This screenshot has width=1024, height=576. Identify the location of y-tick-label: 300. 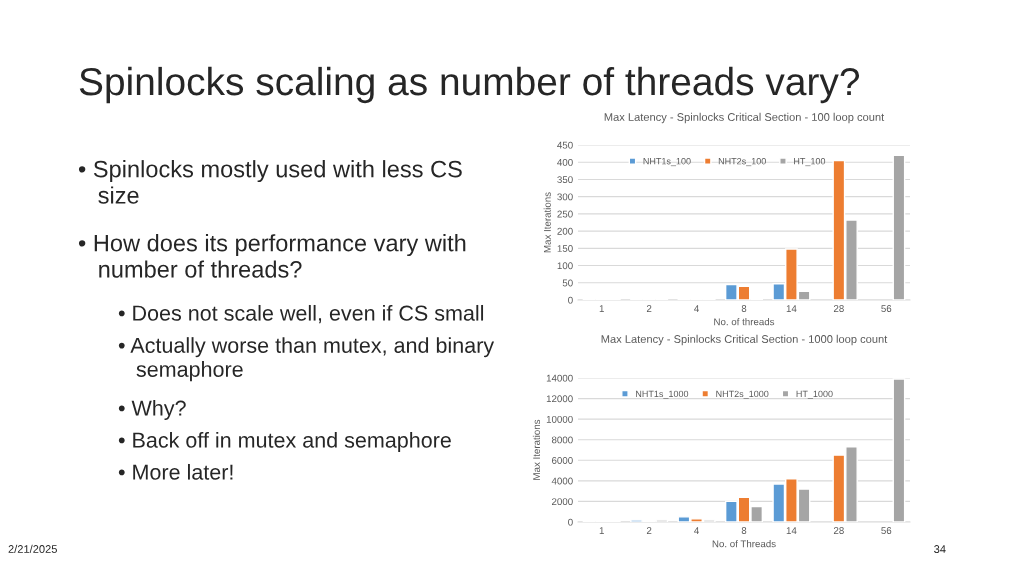
(565, 197).